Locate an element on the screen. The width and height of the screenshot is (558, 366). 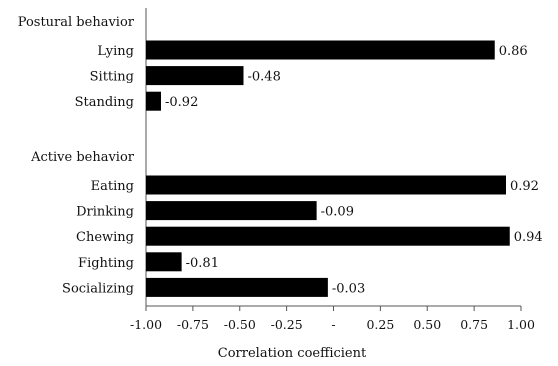
x-tick-label: 0.25 is located at coordinates (380, 324).